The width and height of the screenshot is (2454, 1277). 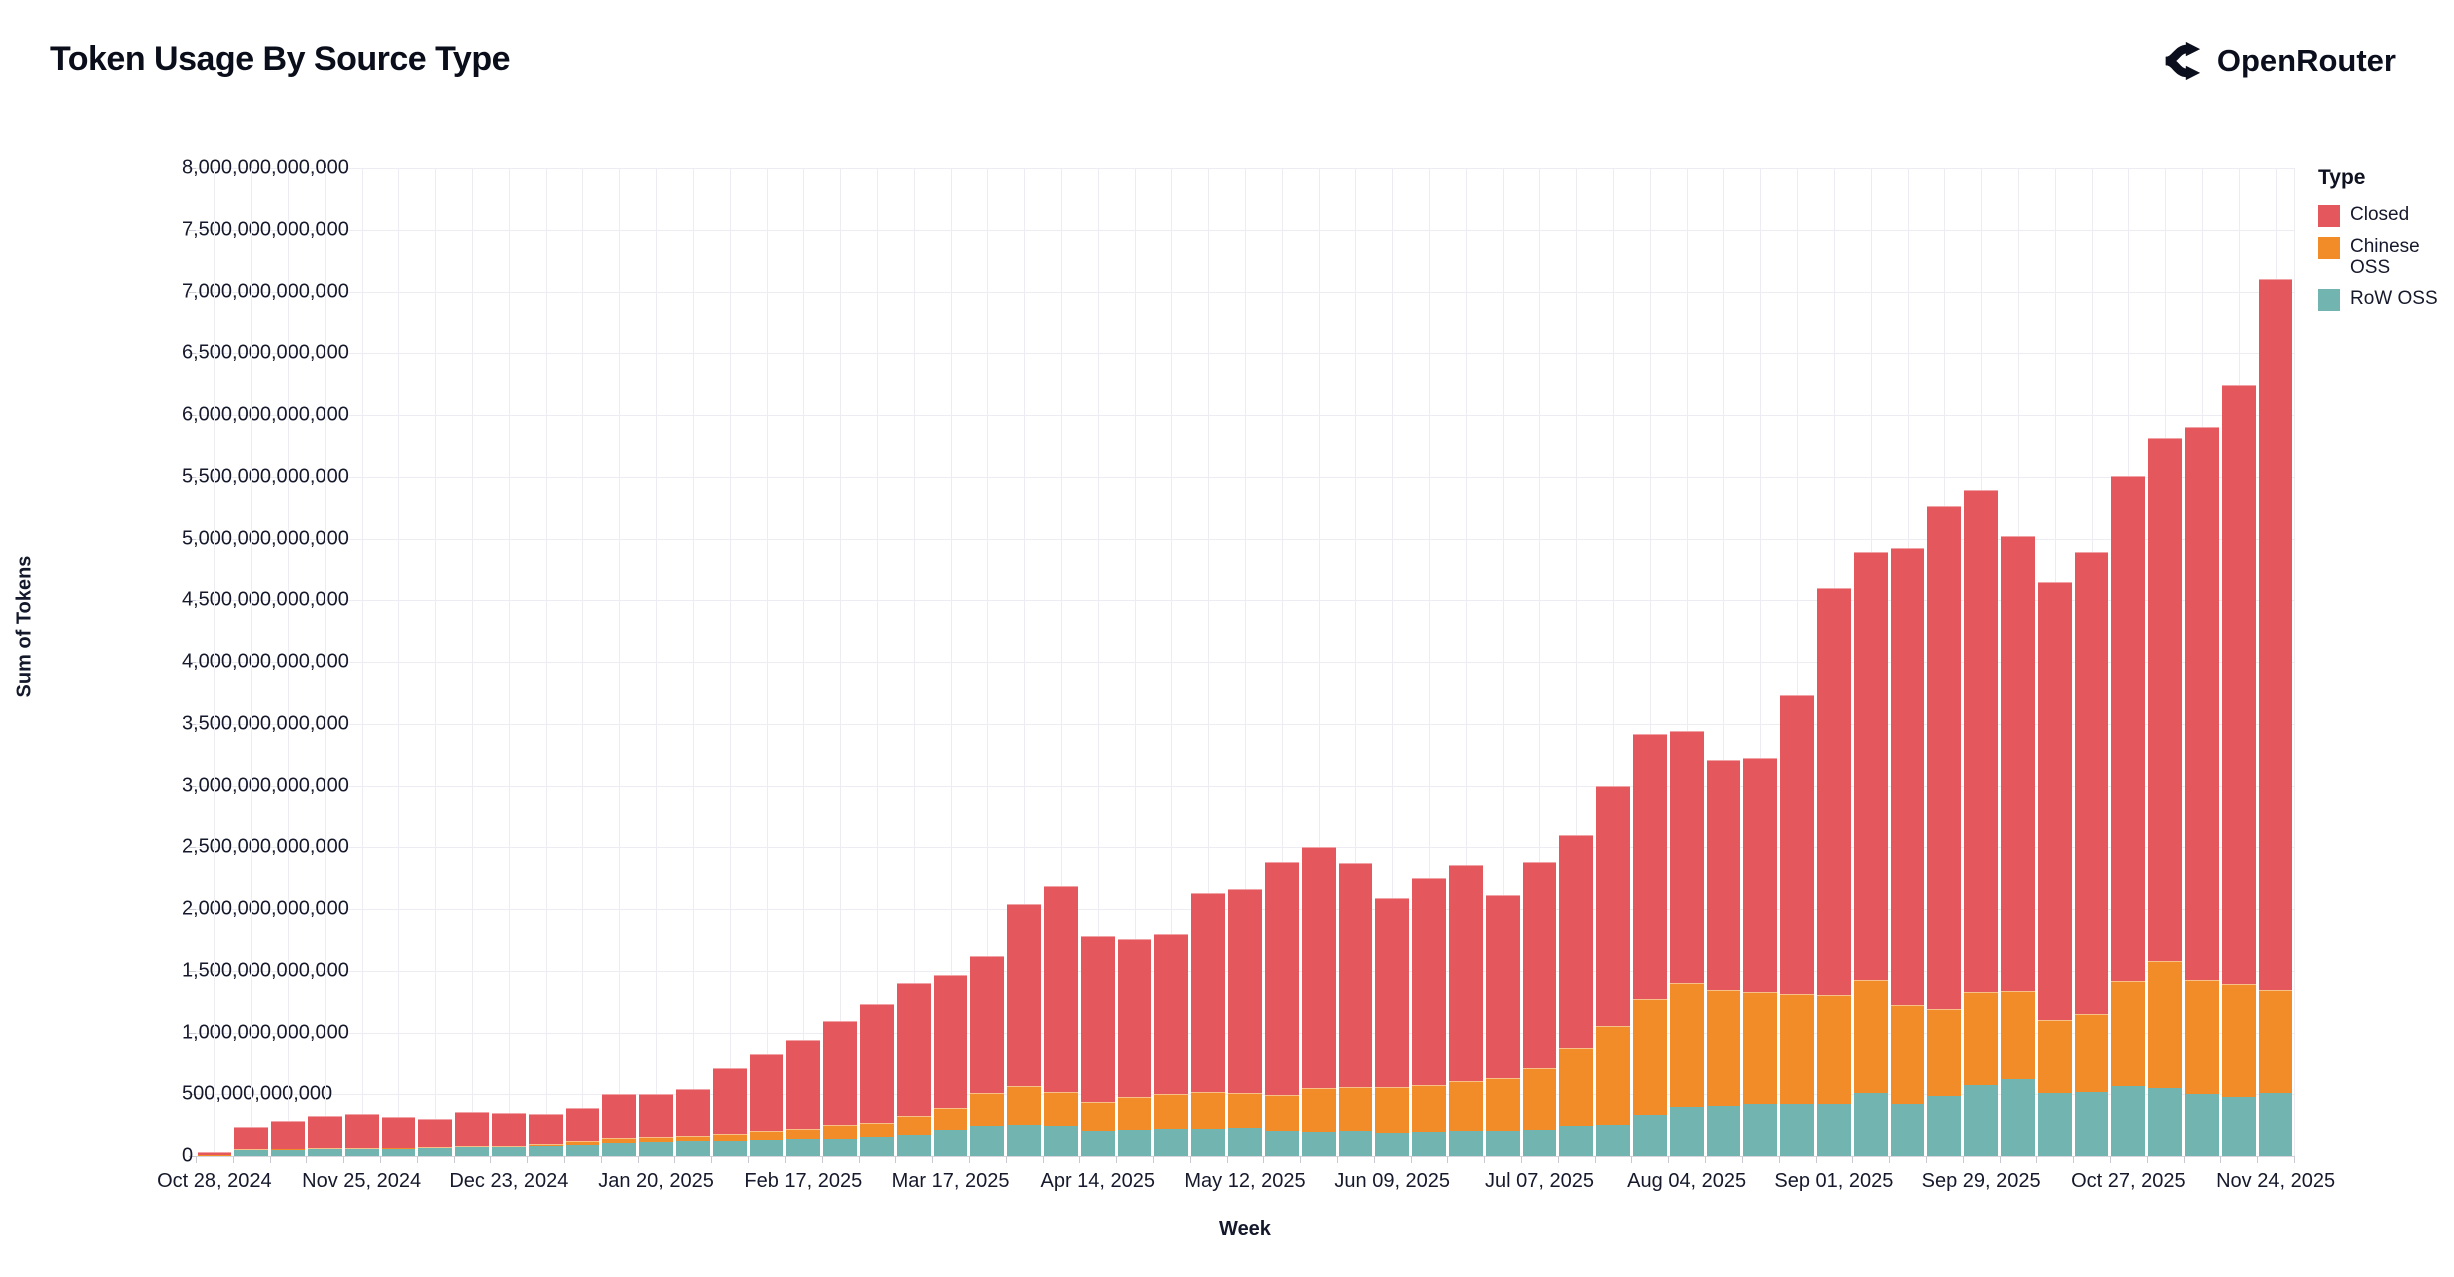 I want to click on legend-item-row-oss: RoW OSS, so click(x=2381, y=299).